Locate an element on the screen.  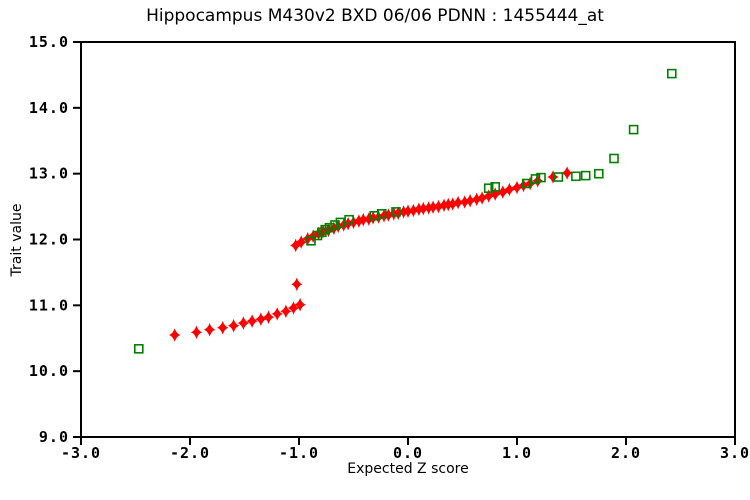
y-axis-label: Trait value is located at coordinates (17, 240).